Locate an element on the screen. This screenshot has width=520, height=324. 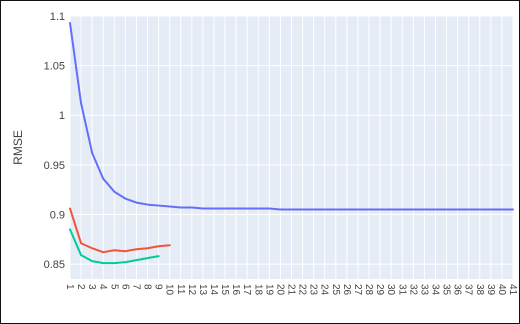
x-tick-label: 15 is located at coordinates (224, 290).